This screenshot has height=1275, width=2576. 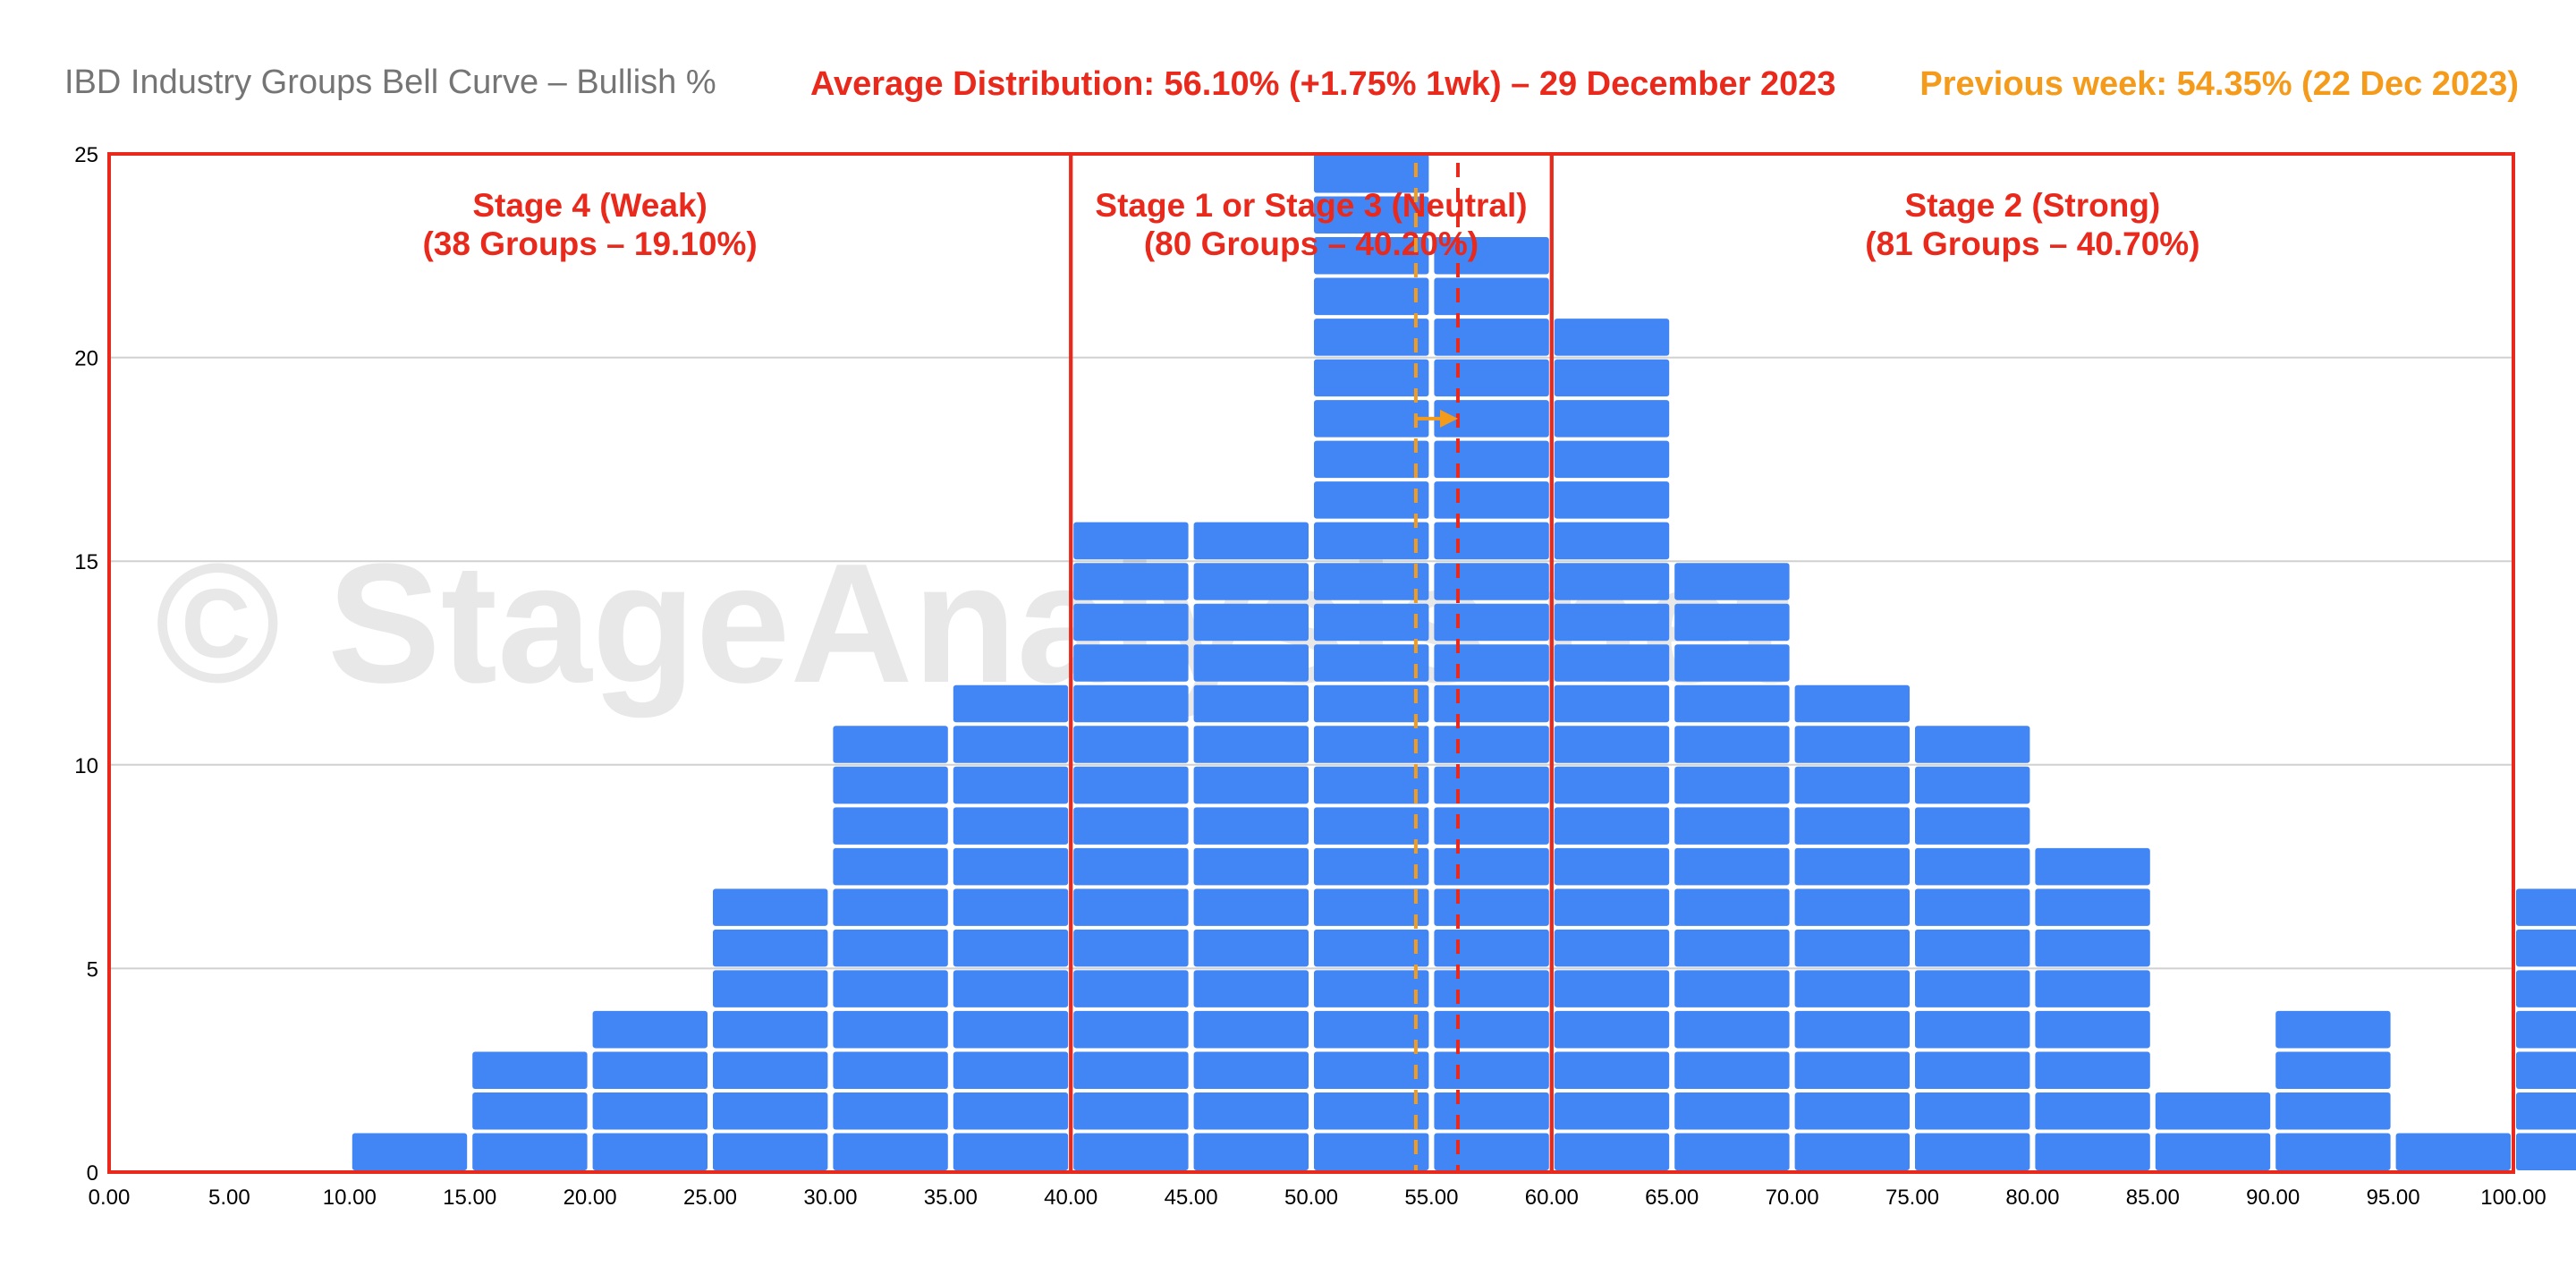 I want to click on stage-zone-title: Stage 4 (Weak), so click(x=590, y=205).